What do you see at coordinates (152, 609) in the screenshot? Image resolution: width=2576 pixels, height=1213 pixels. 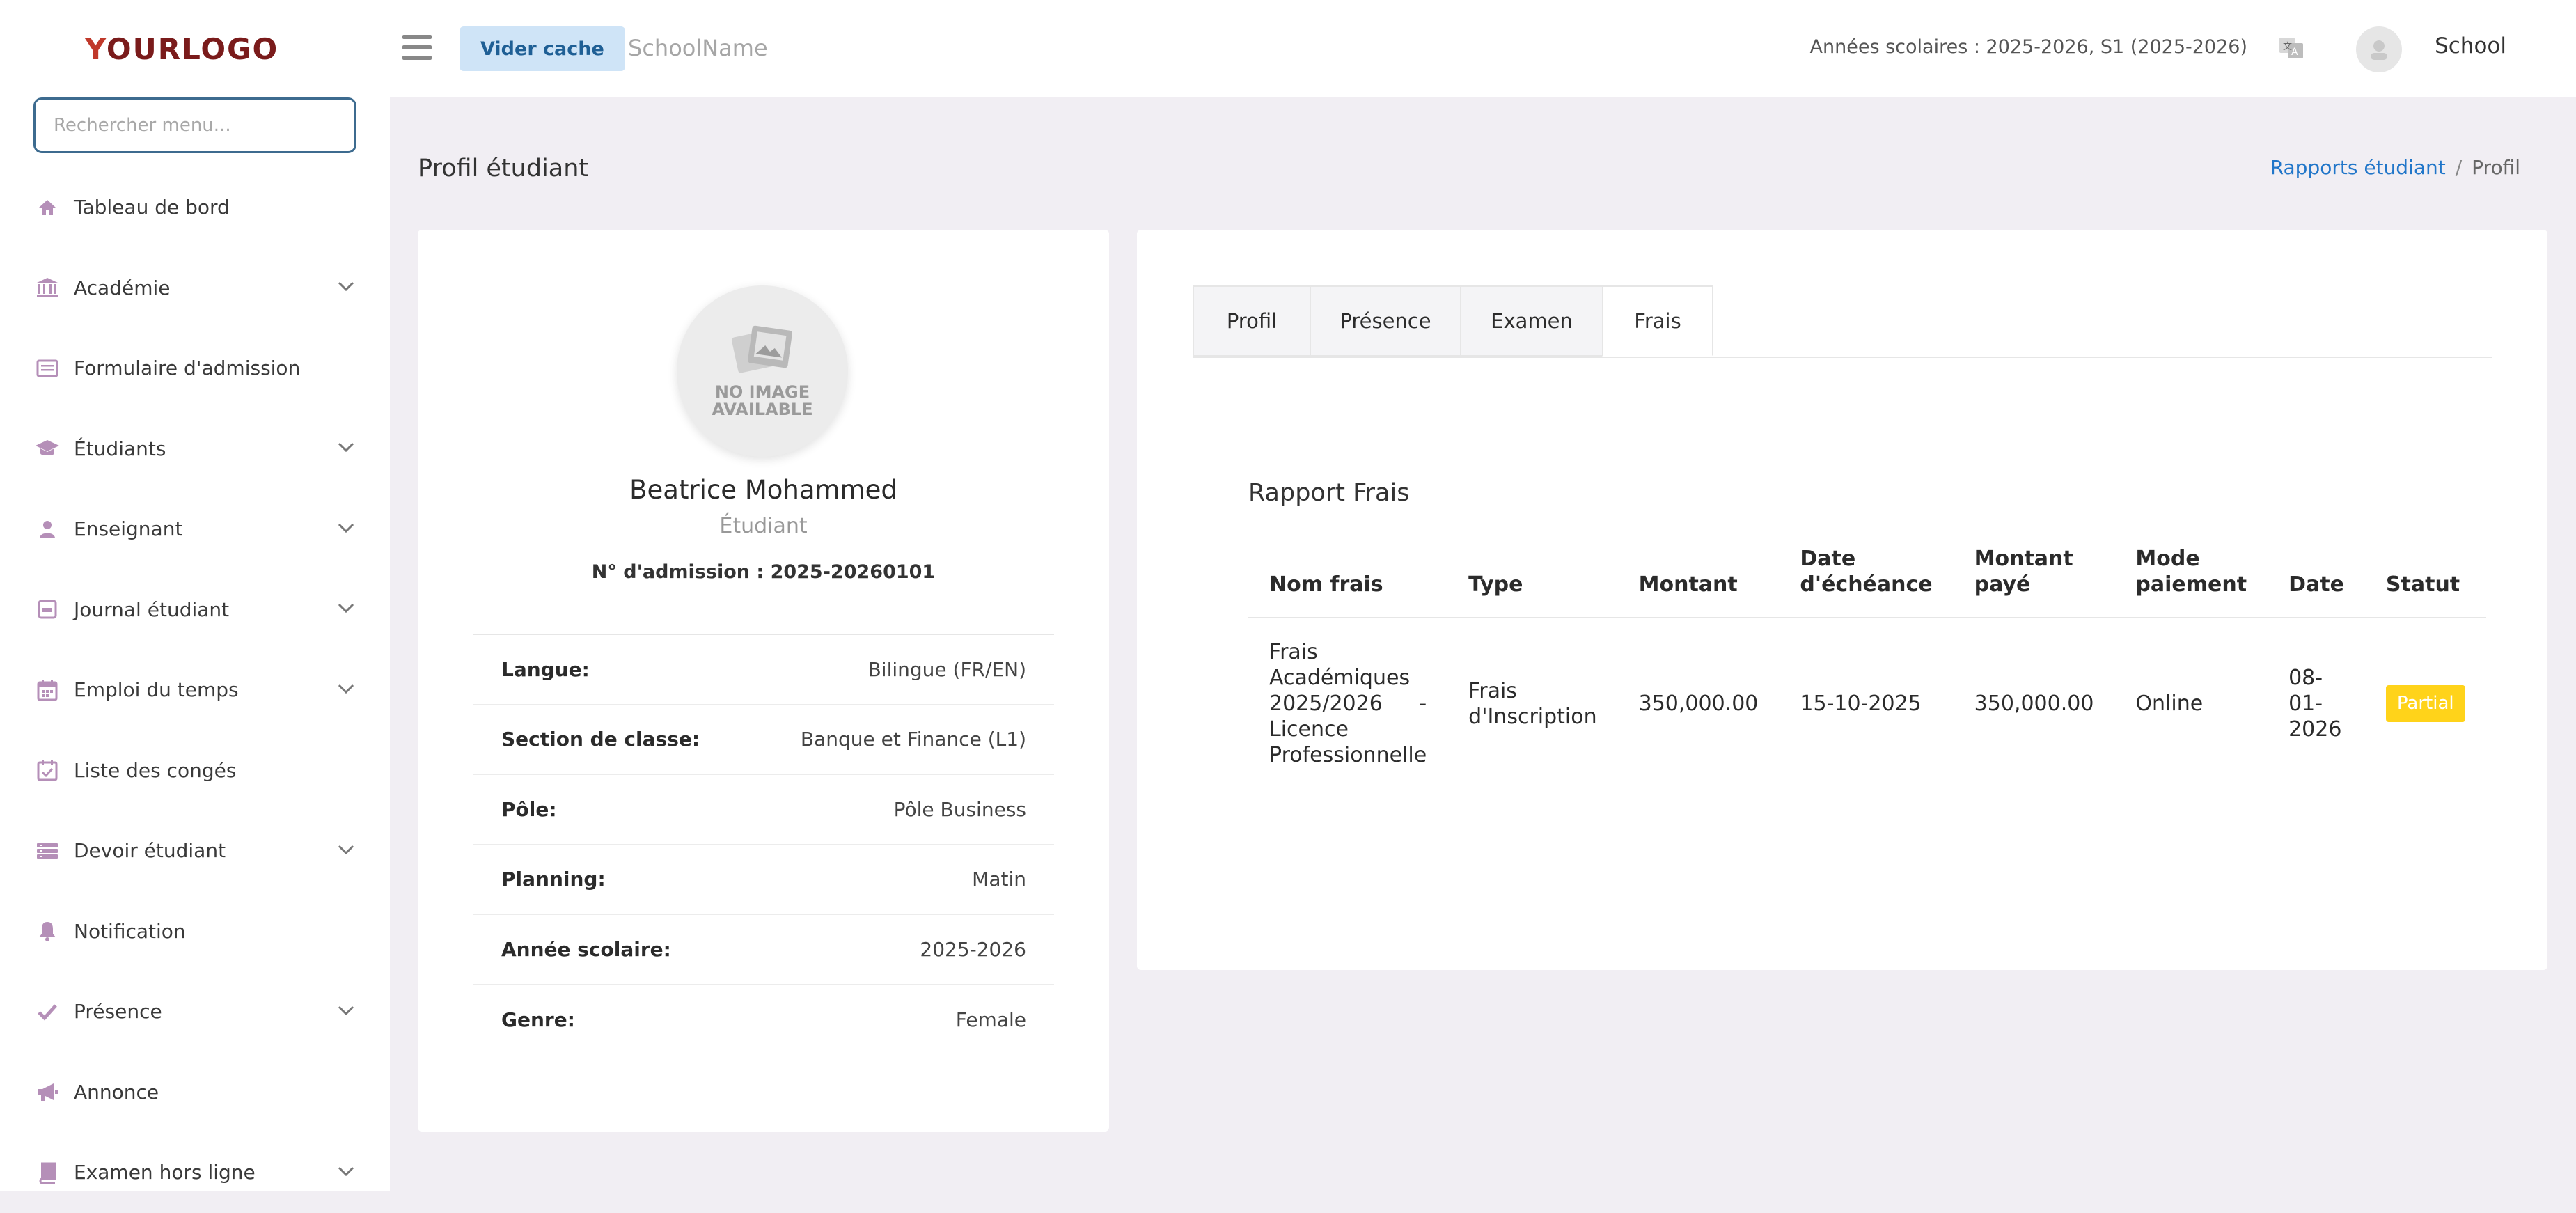 I see `sidebar-item-label: Journal étudiant` at bounding box center [152, 609].